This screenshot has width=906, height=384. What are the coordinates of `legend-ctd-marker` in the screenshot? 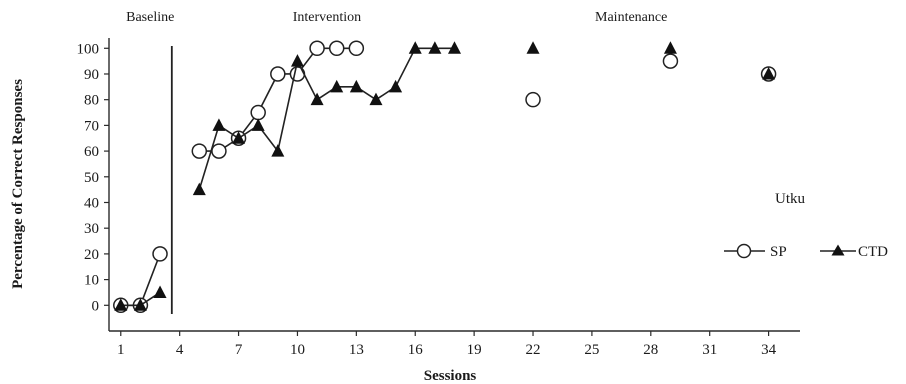 It's located at (838, 250).